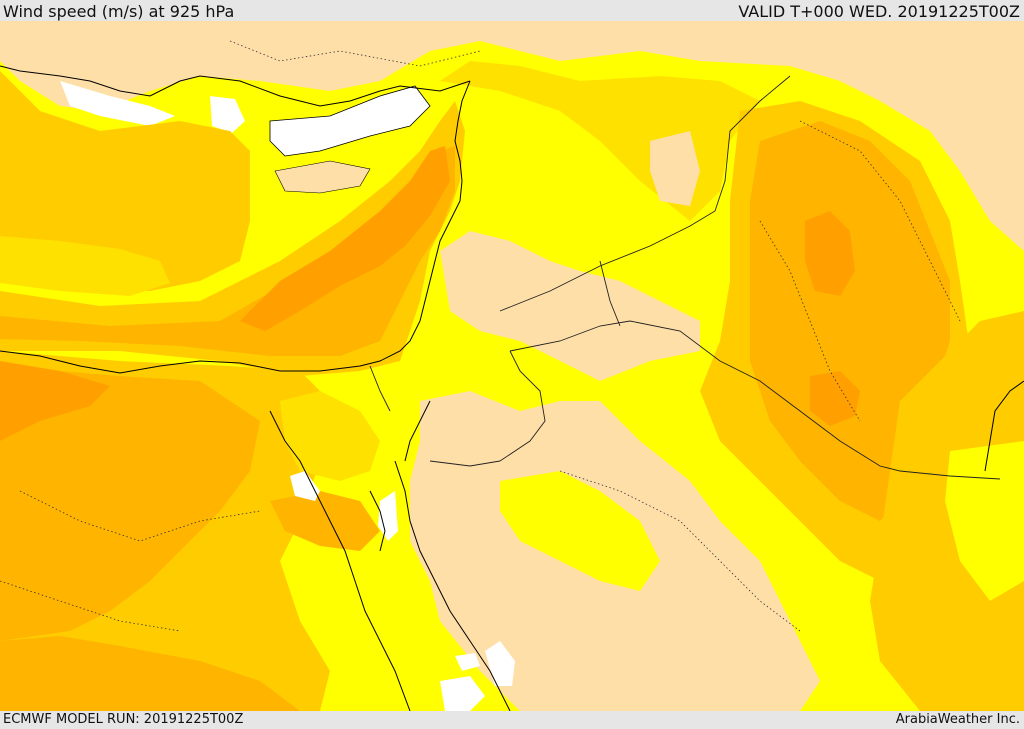 This screenshot has width=1024, height=729. Describe the element at coordinates (417, 431) in the screenshot. I see `coastline-gulf-of-aqaba` at that location.